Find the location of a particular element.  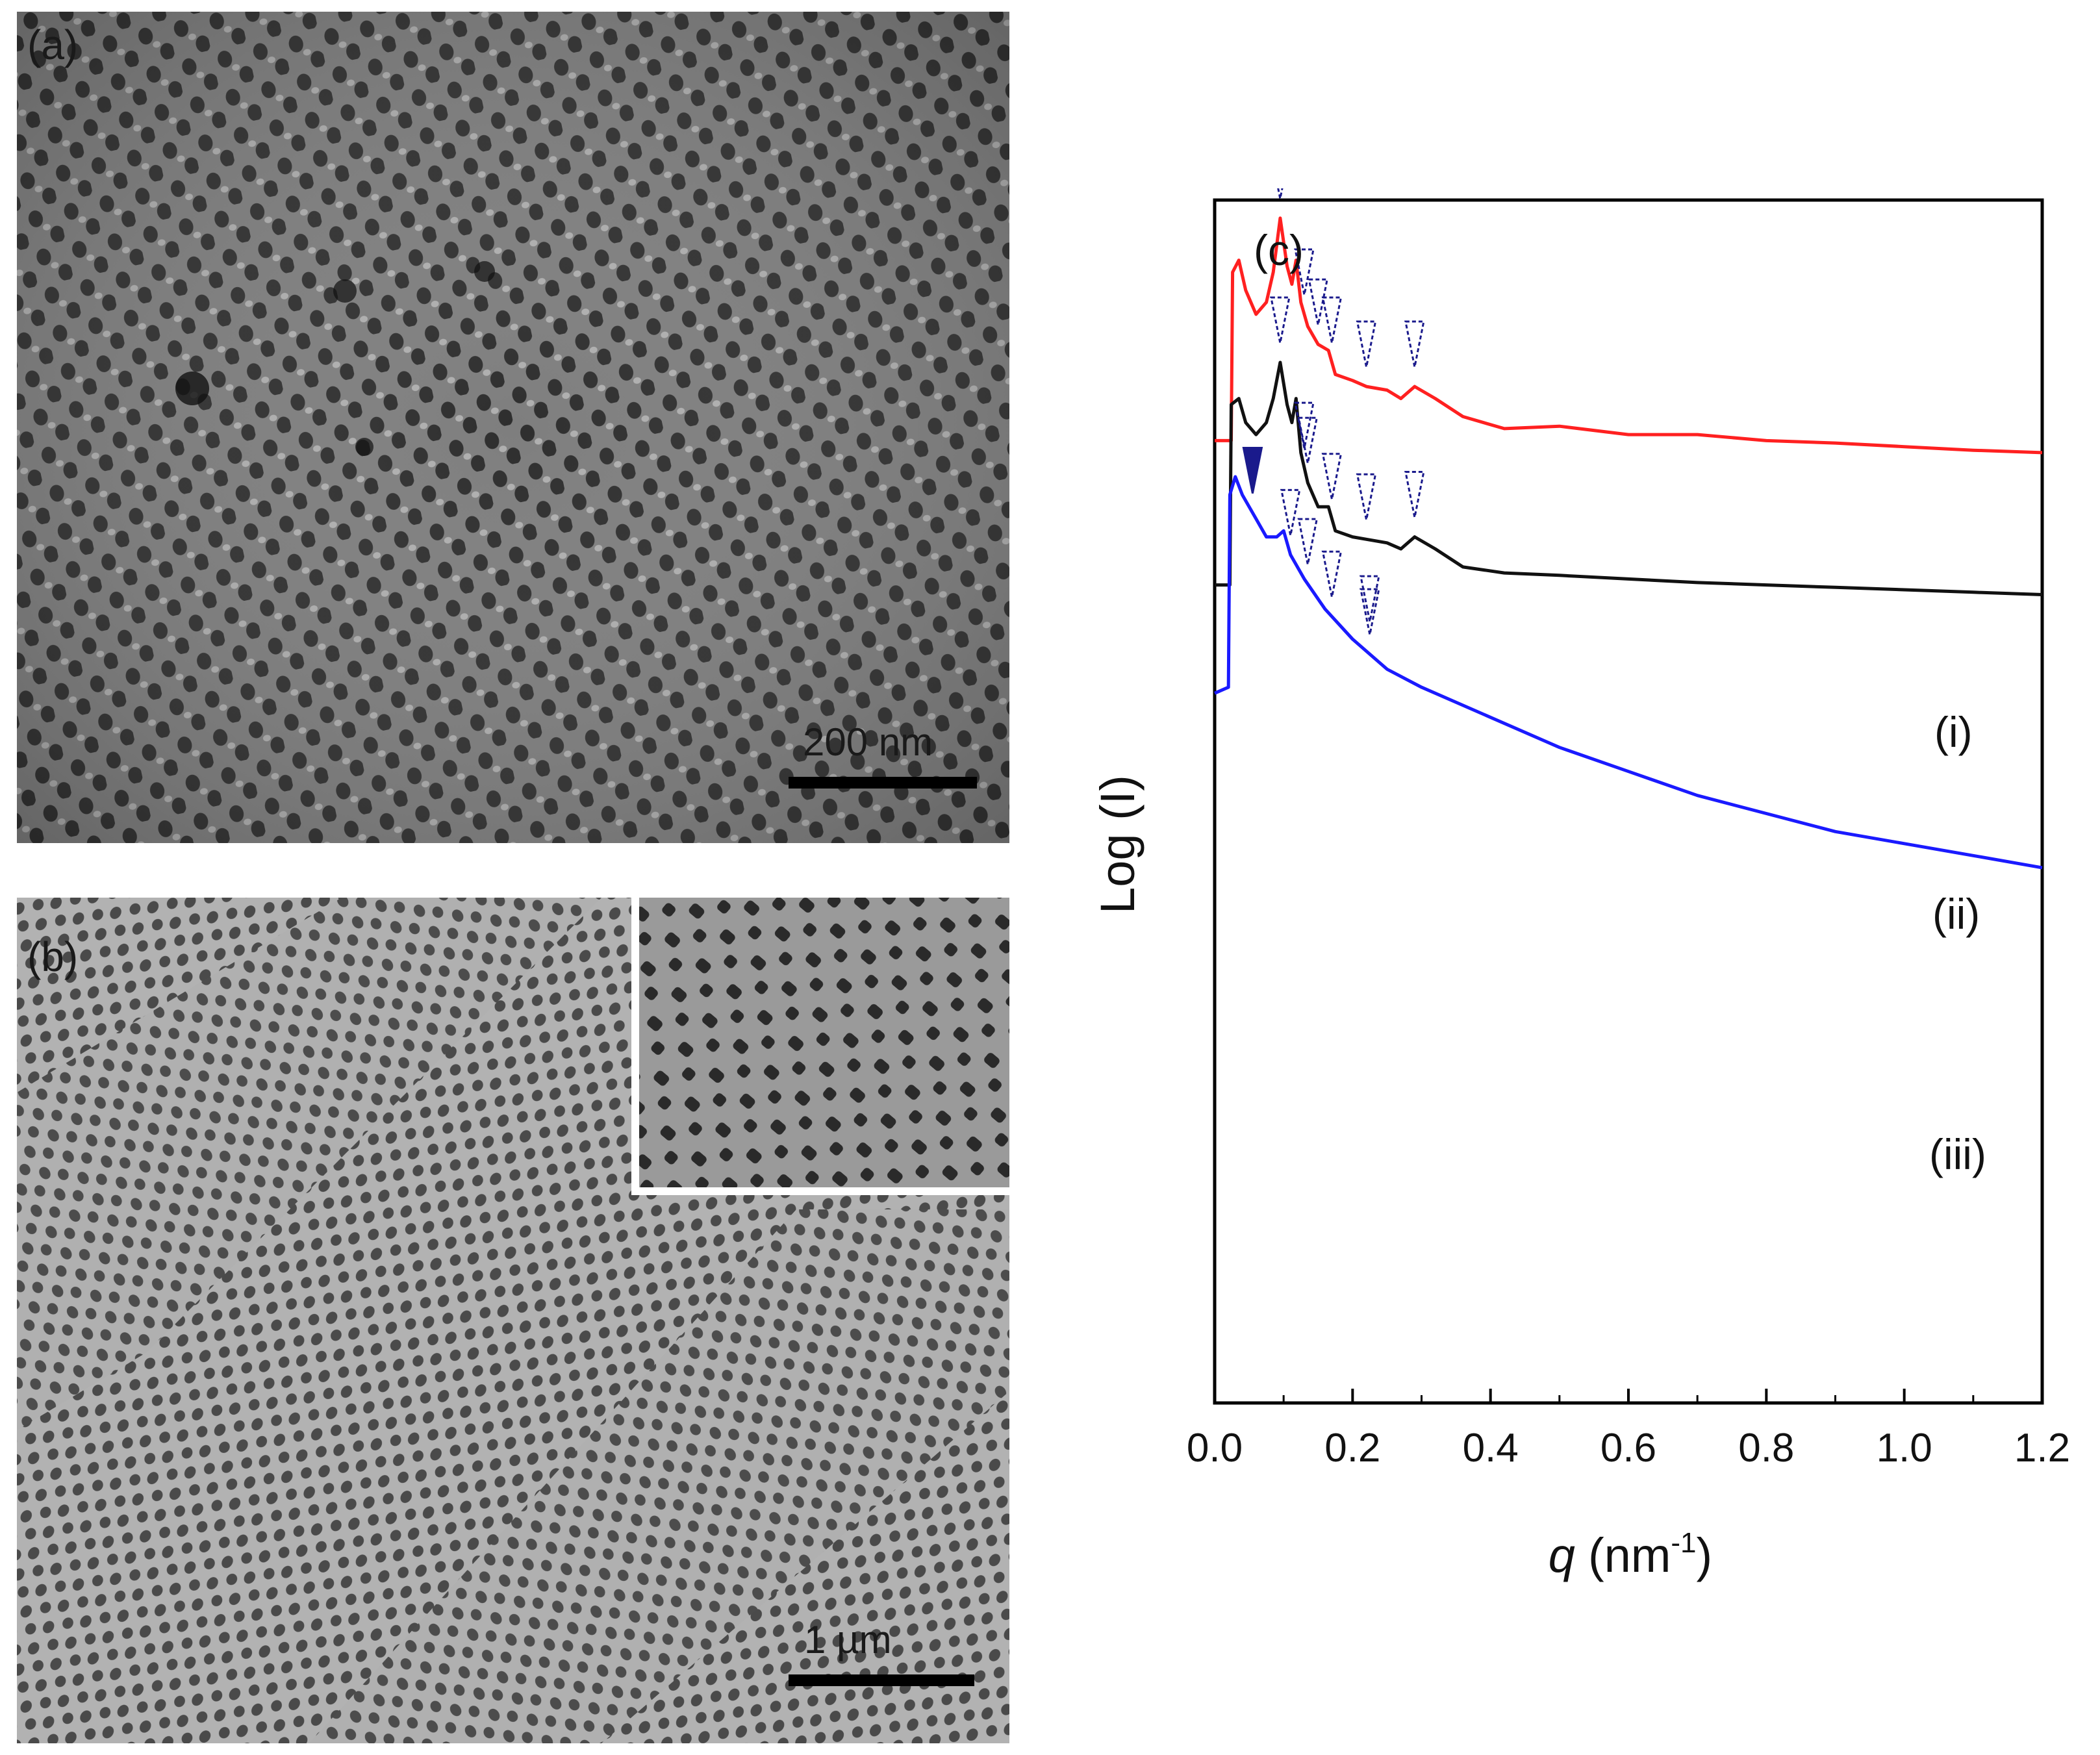

x-tick-label: 0.4 is located at coordinates (1491, 1448).